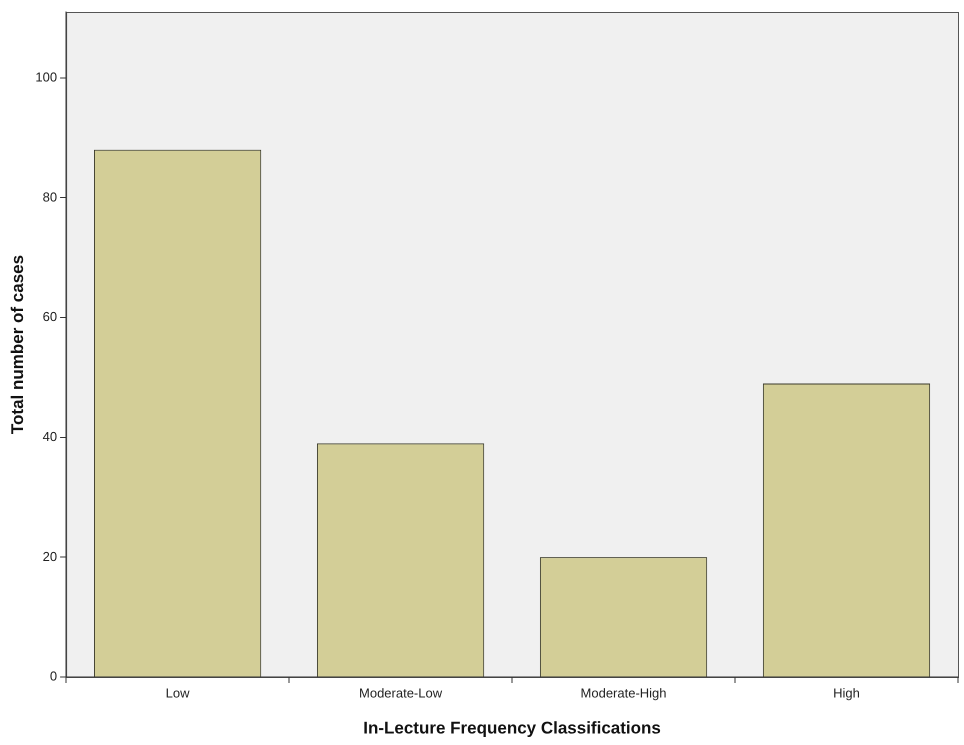 The image size is (964, 745). Describe the element at coordinates (846, 692) in the screenshot. I see `x-tick-label: High` at that location.